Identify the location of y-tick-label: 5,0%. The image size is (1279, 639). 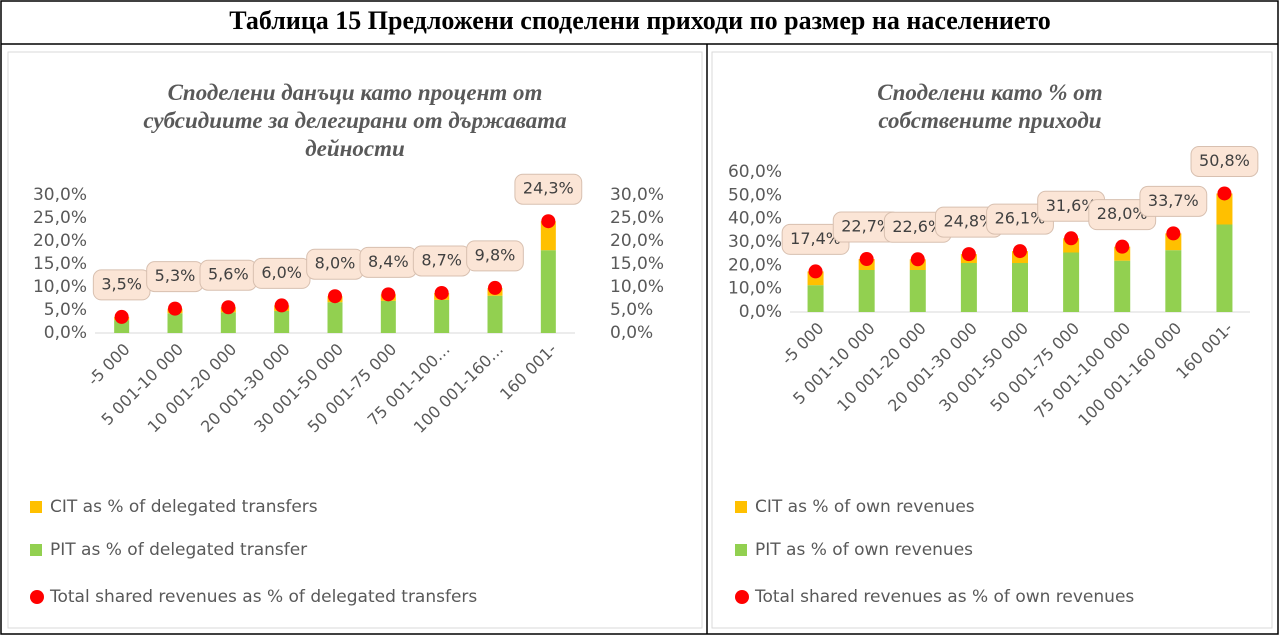
(65, 310).